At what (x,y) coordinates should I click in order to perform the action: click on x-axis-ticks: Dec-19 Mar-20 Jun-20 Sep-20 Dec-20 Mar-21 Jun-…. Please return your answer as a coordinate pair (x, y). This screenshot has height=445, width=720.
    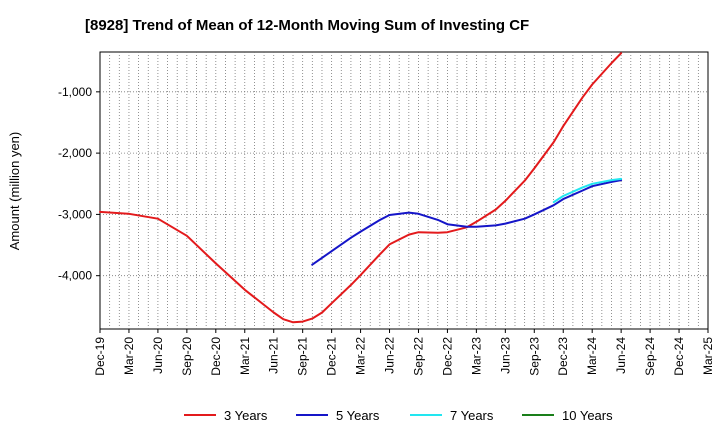
    Looking at the image, I should click on (404, 352).